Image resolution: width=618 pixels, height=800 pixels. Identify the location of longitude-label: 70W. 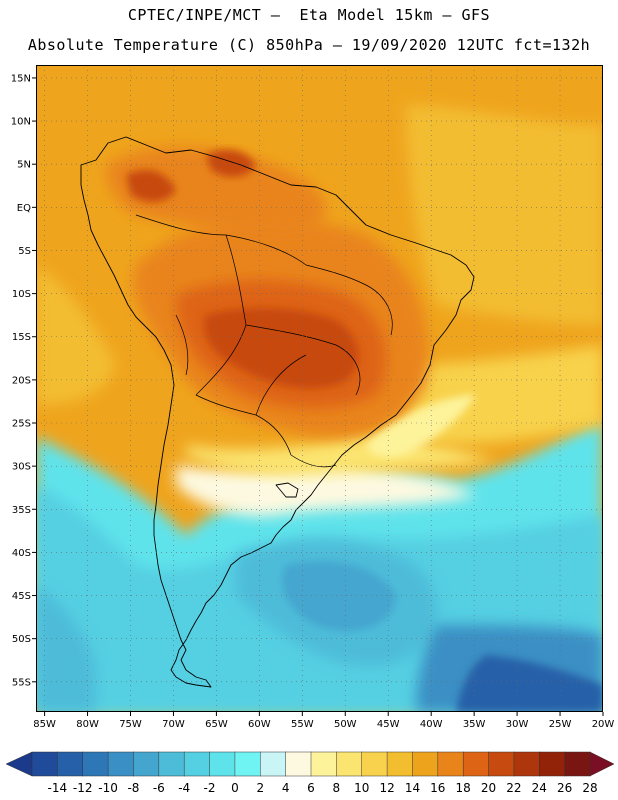
(173, 724).